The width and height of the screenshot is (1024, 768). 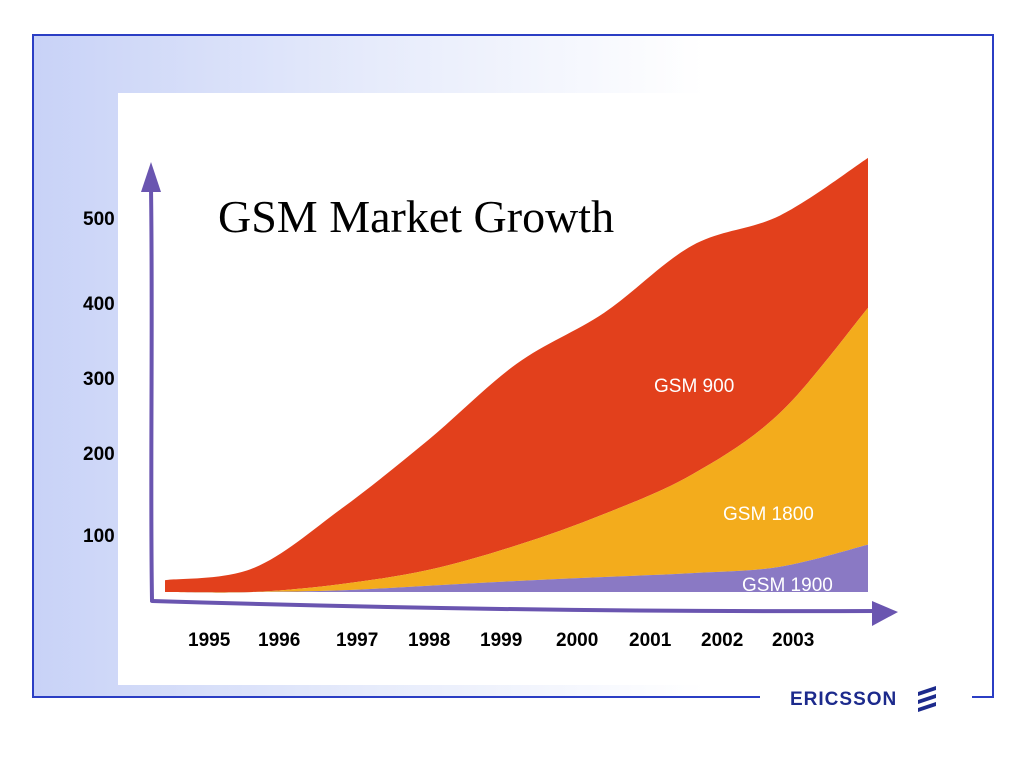 What do you see at coordinates (151, 394) in the screenshot?
I see `y-axis-line` at bounding box center [151, 394].